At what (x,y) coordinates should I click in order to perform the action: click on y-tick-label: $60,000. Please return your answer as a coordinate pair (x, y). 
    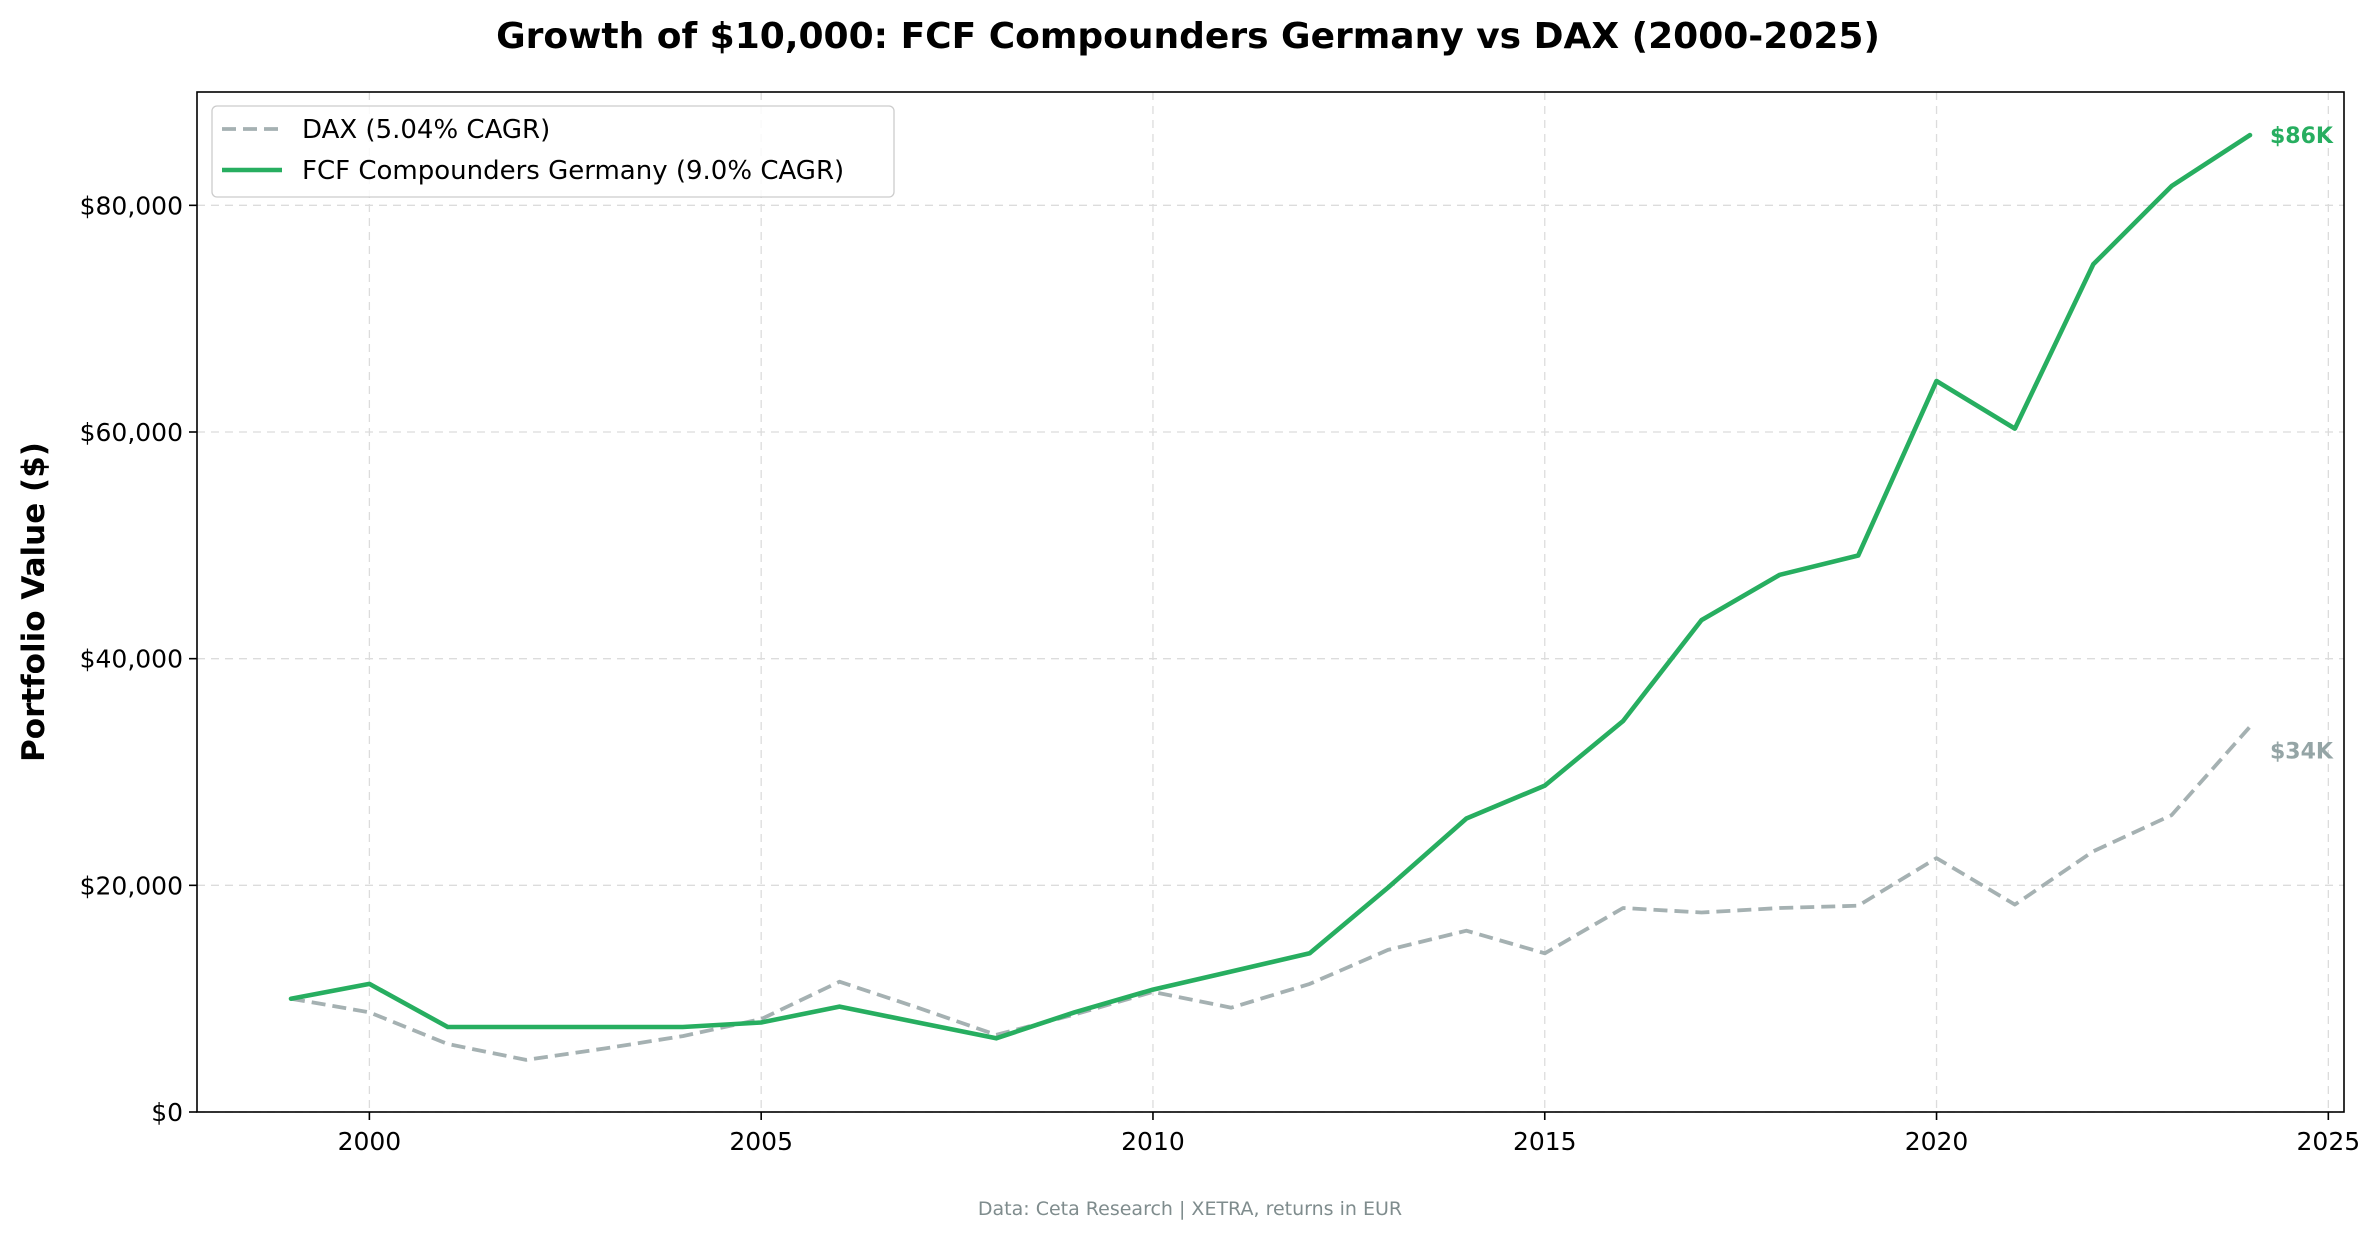
    Looking at the image, I should click on (131, 432).